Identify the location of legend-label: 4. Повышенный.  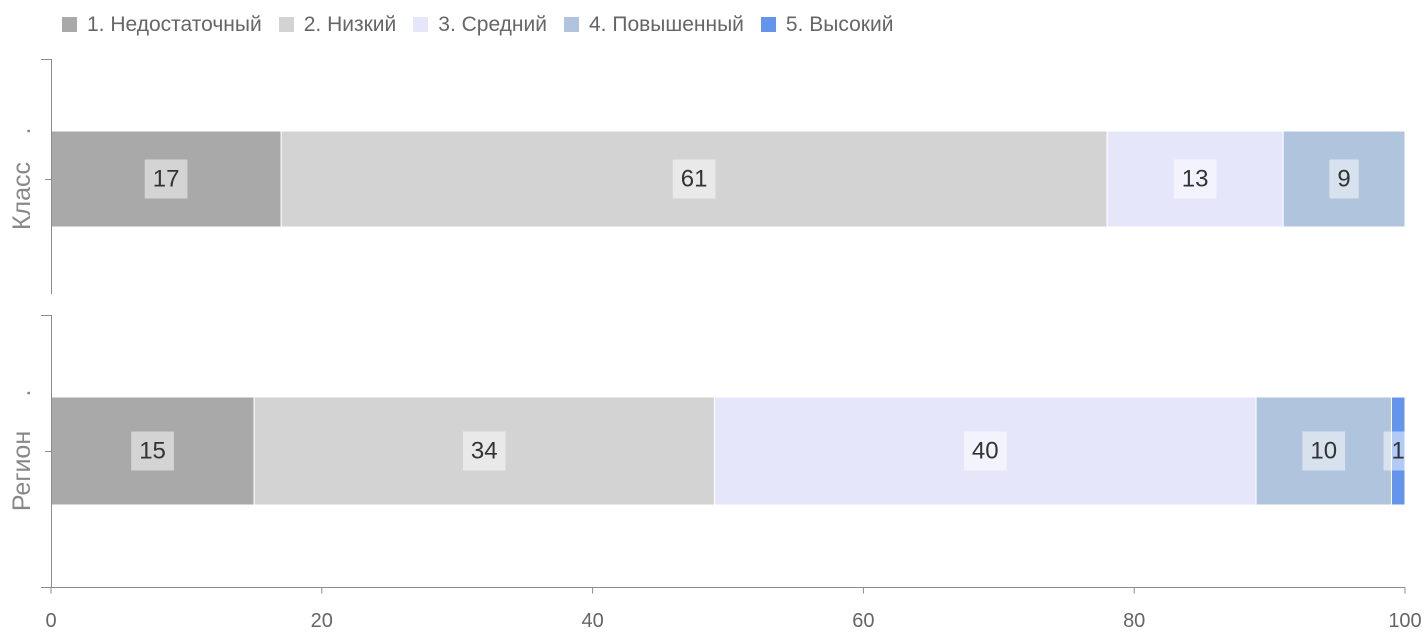
(666, 24).